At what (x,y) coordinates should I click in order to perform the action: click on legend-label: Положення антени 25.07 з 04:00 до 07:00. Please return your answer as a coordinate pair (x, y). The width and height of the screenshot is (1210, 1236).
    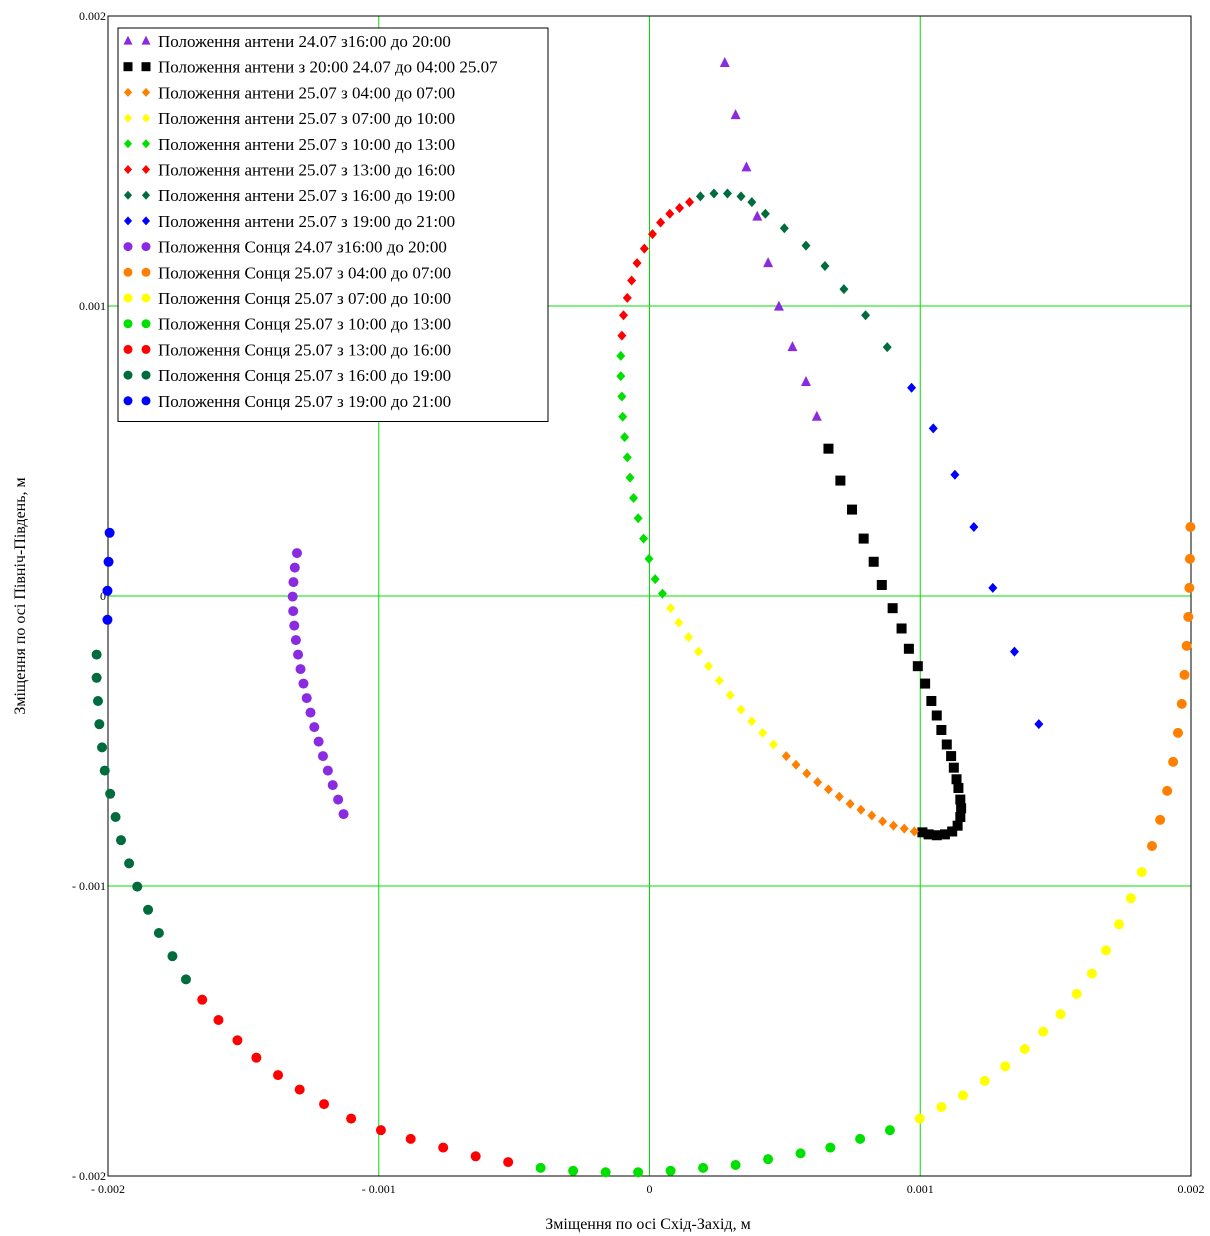
    Looking at the image, I should click on (306, 92).